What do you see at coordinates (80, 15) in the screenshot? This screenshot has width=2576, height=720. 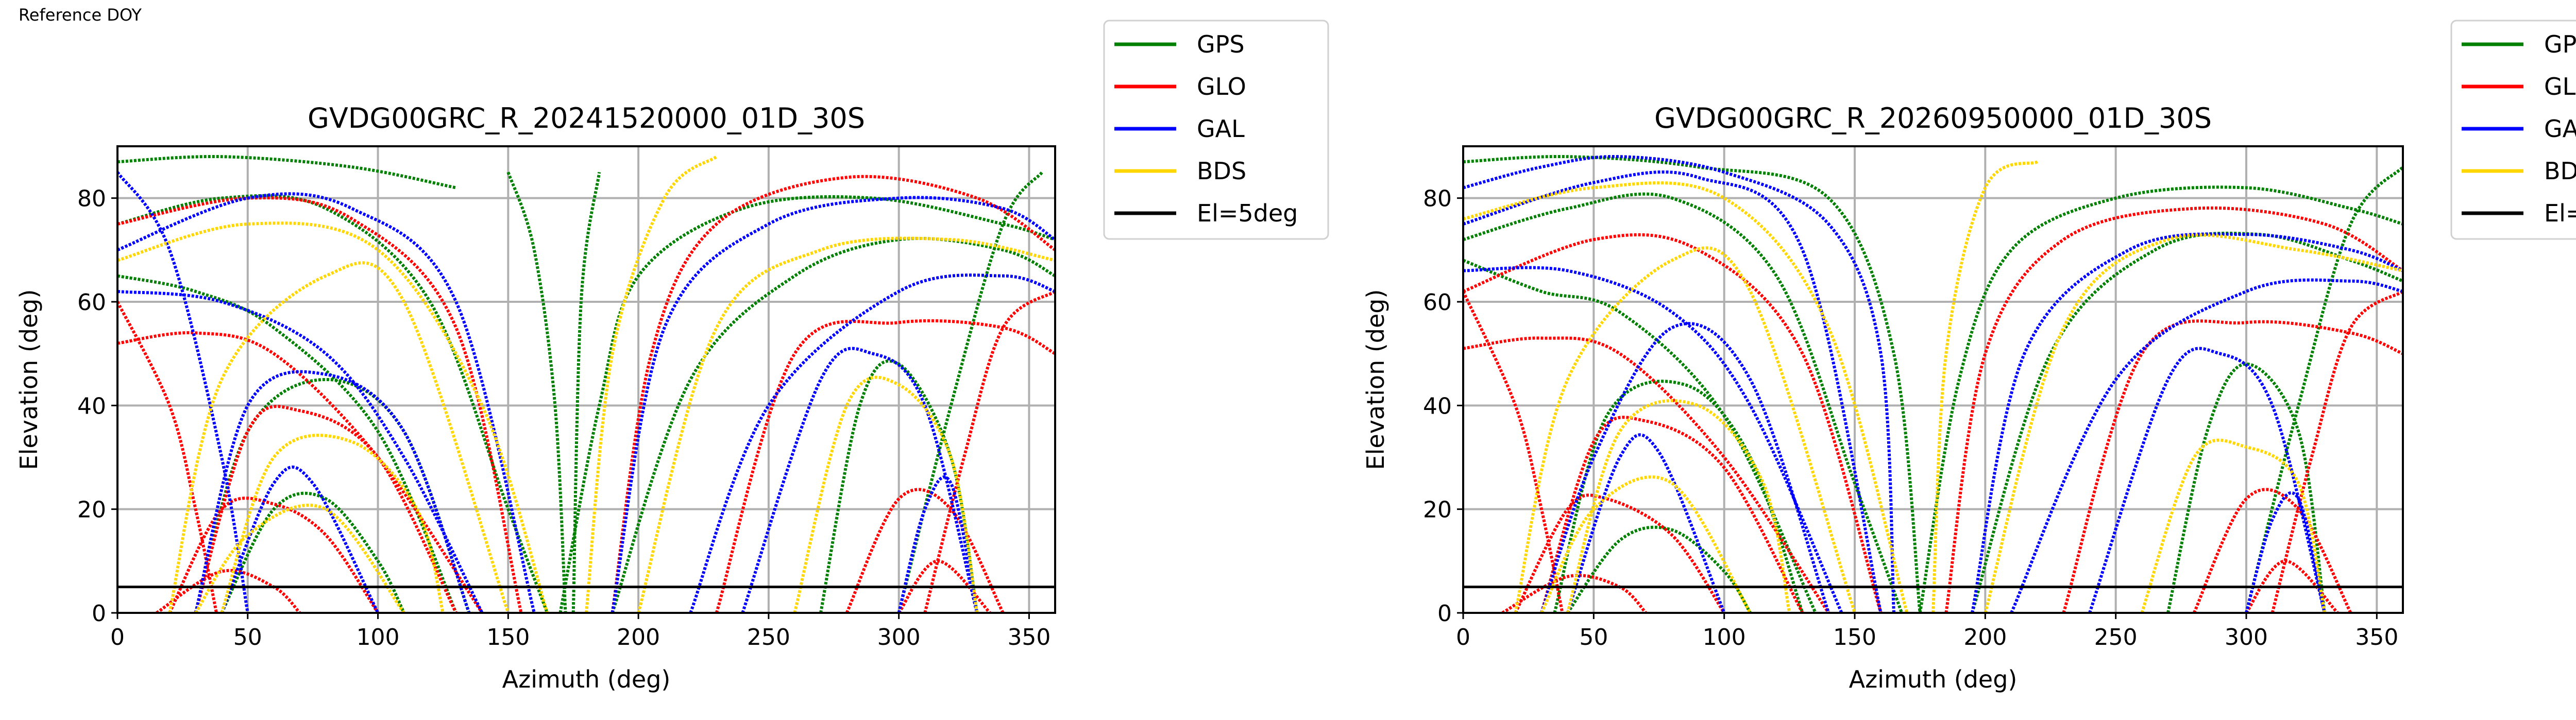 I see `reference-doy-label: Reference DOY` at bounding box center [80, 15].